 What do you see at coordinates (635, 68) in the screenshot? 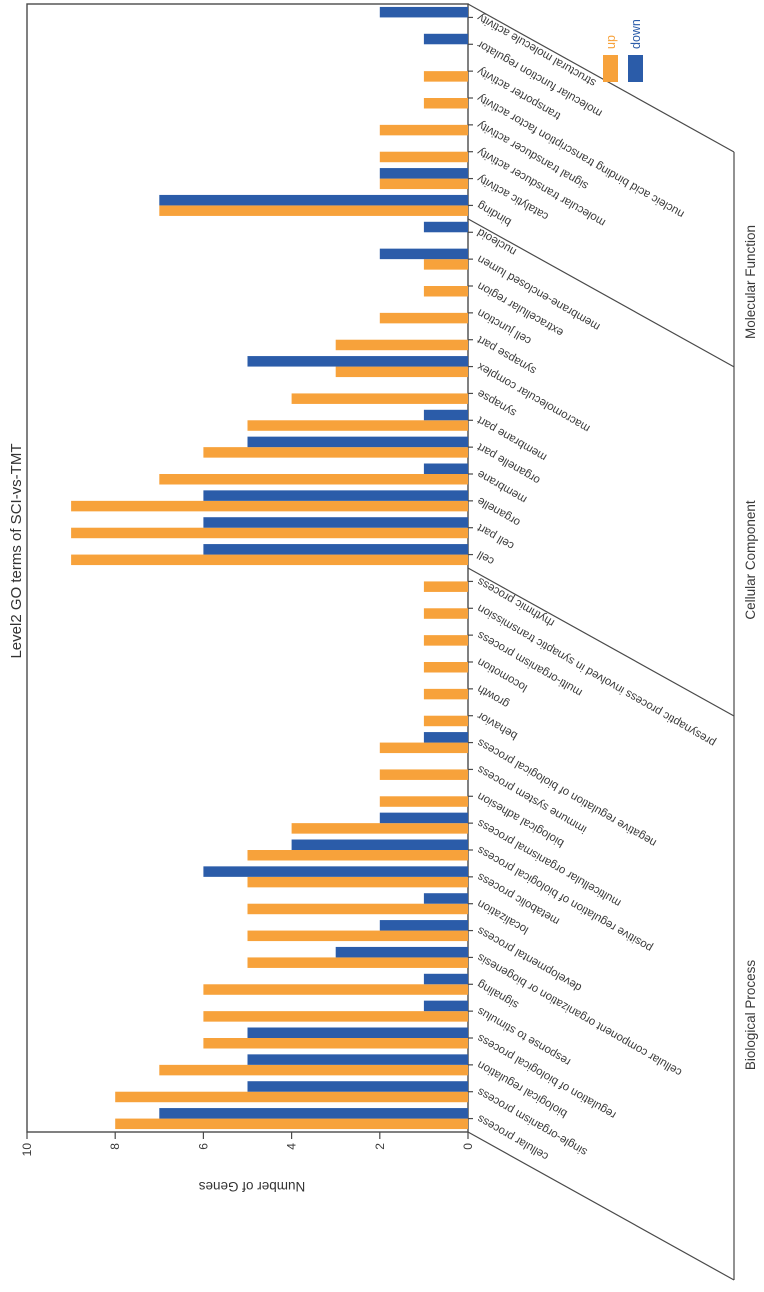
I see `legend-swatch-down` at bounding box center [635, 68].